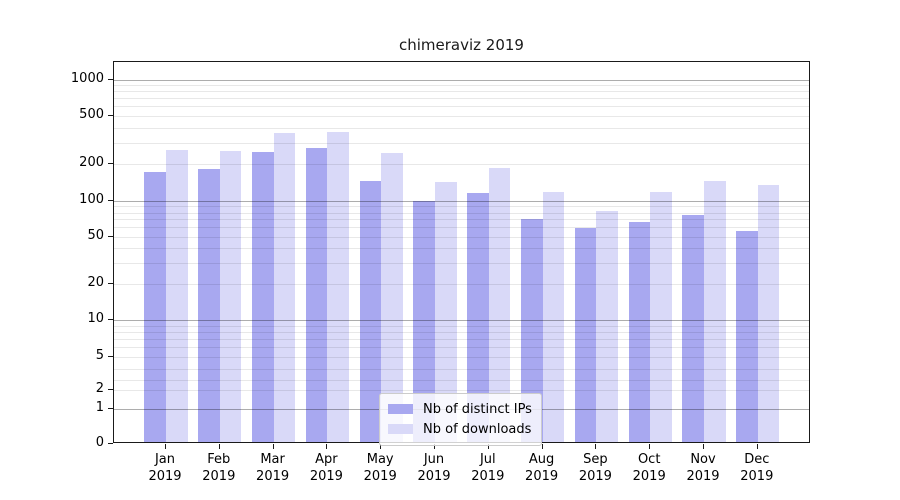 The width and height of the screenshot is (900, 500). I want to click on legend-swatch-distinct-ips, so click(400, 409).